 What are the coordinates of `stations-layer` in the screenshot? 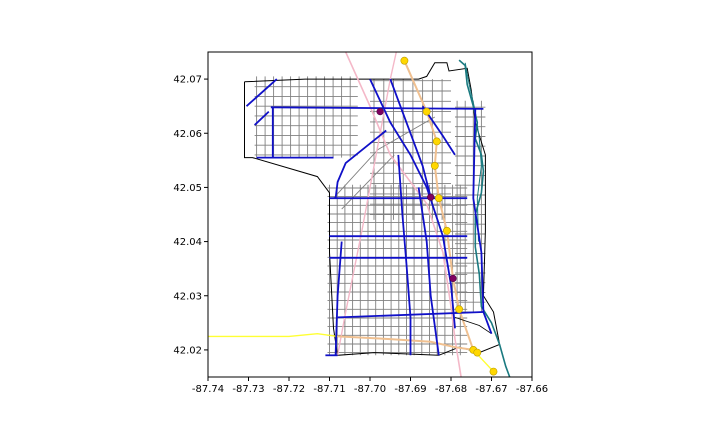 It's located at (437, 216).